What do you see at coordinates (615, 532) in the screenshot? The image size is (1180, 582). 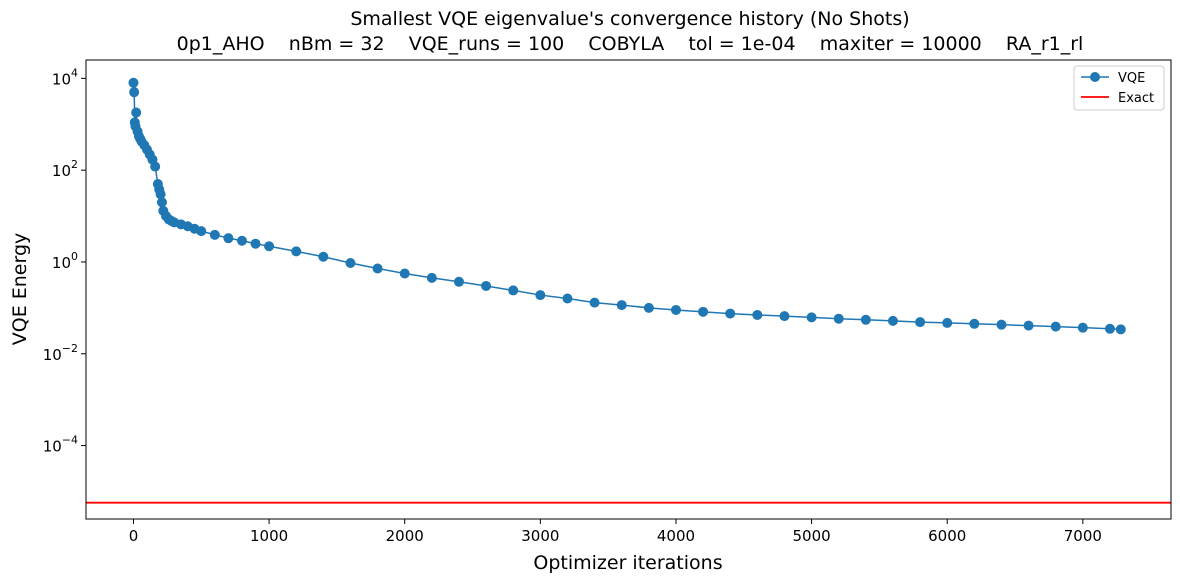 I see `x-axis: 0 1000 2000 3000 4000 5000 6000 7000` at bounding box center [615, 532].